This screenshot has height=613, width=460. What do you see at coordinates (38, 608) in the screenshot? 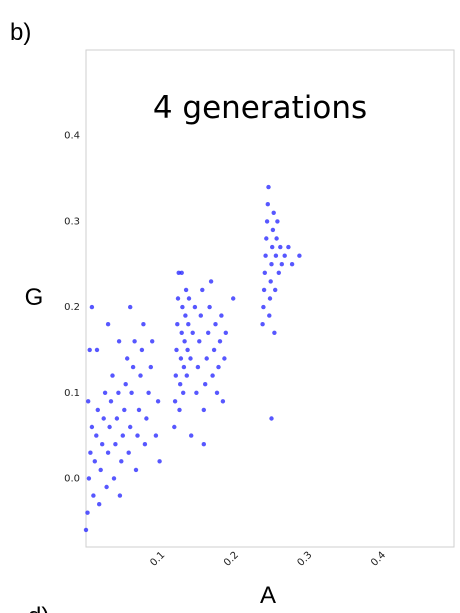
I see `panel-label-next: d)` at bounding box center [38, 608].